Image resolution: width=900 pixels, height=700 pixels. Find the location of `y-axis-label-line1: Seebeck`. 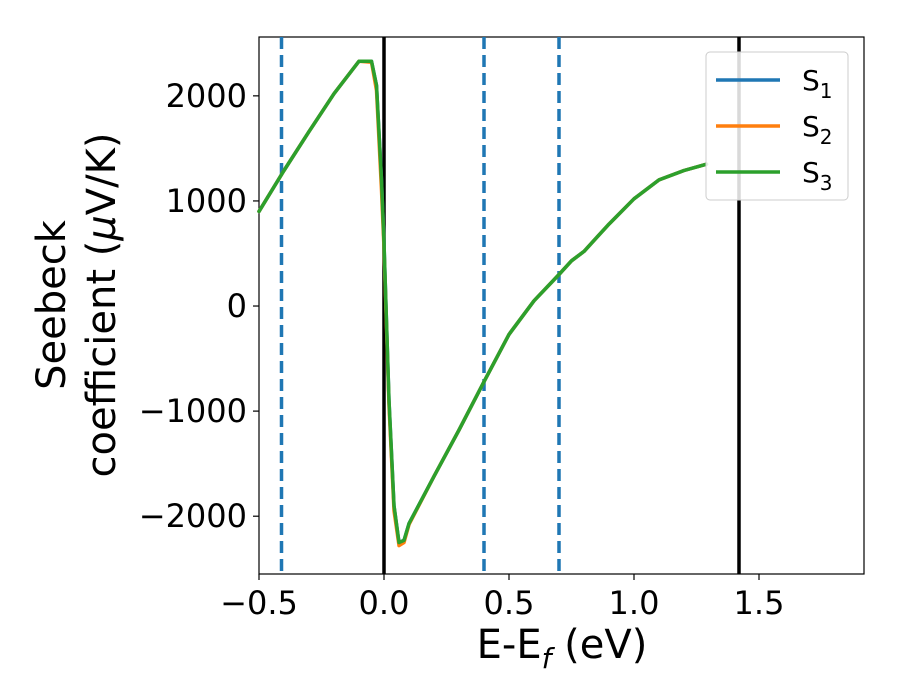

y-axis-label-line1: Seebeck is located at coordinates (52, 304).